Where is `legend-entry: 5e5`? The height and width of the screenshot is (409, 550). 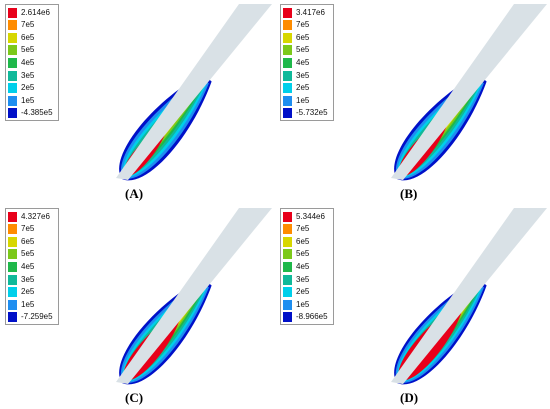 legend-entry: 5e5 is located at coordinates (33, 50).